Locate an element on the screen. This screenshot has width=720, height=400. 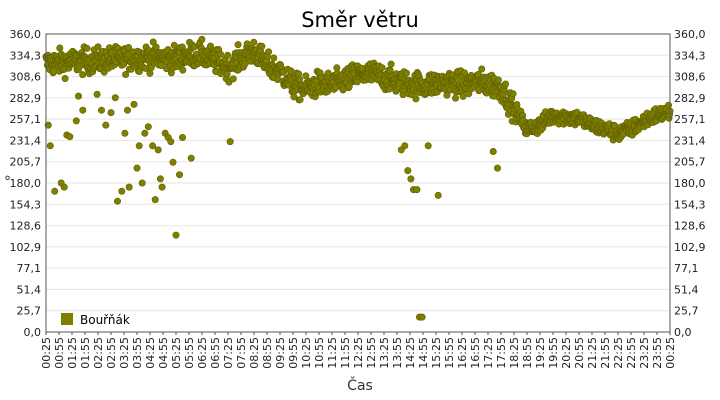
x-tick-label: 01:25 is located at coordinates (72, 353).